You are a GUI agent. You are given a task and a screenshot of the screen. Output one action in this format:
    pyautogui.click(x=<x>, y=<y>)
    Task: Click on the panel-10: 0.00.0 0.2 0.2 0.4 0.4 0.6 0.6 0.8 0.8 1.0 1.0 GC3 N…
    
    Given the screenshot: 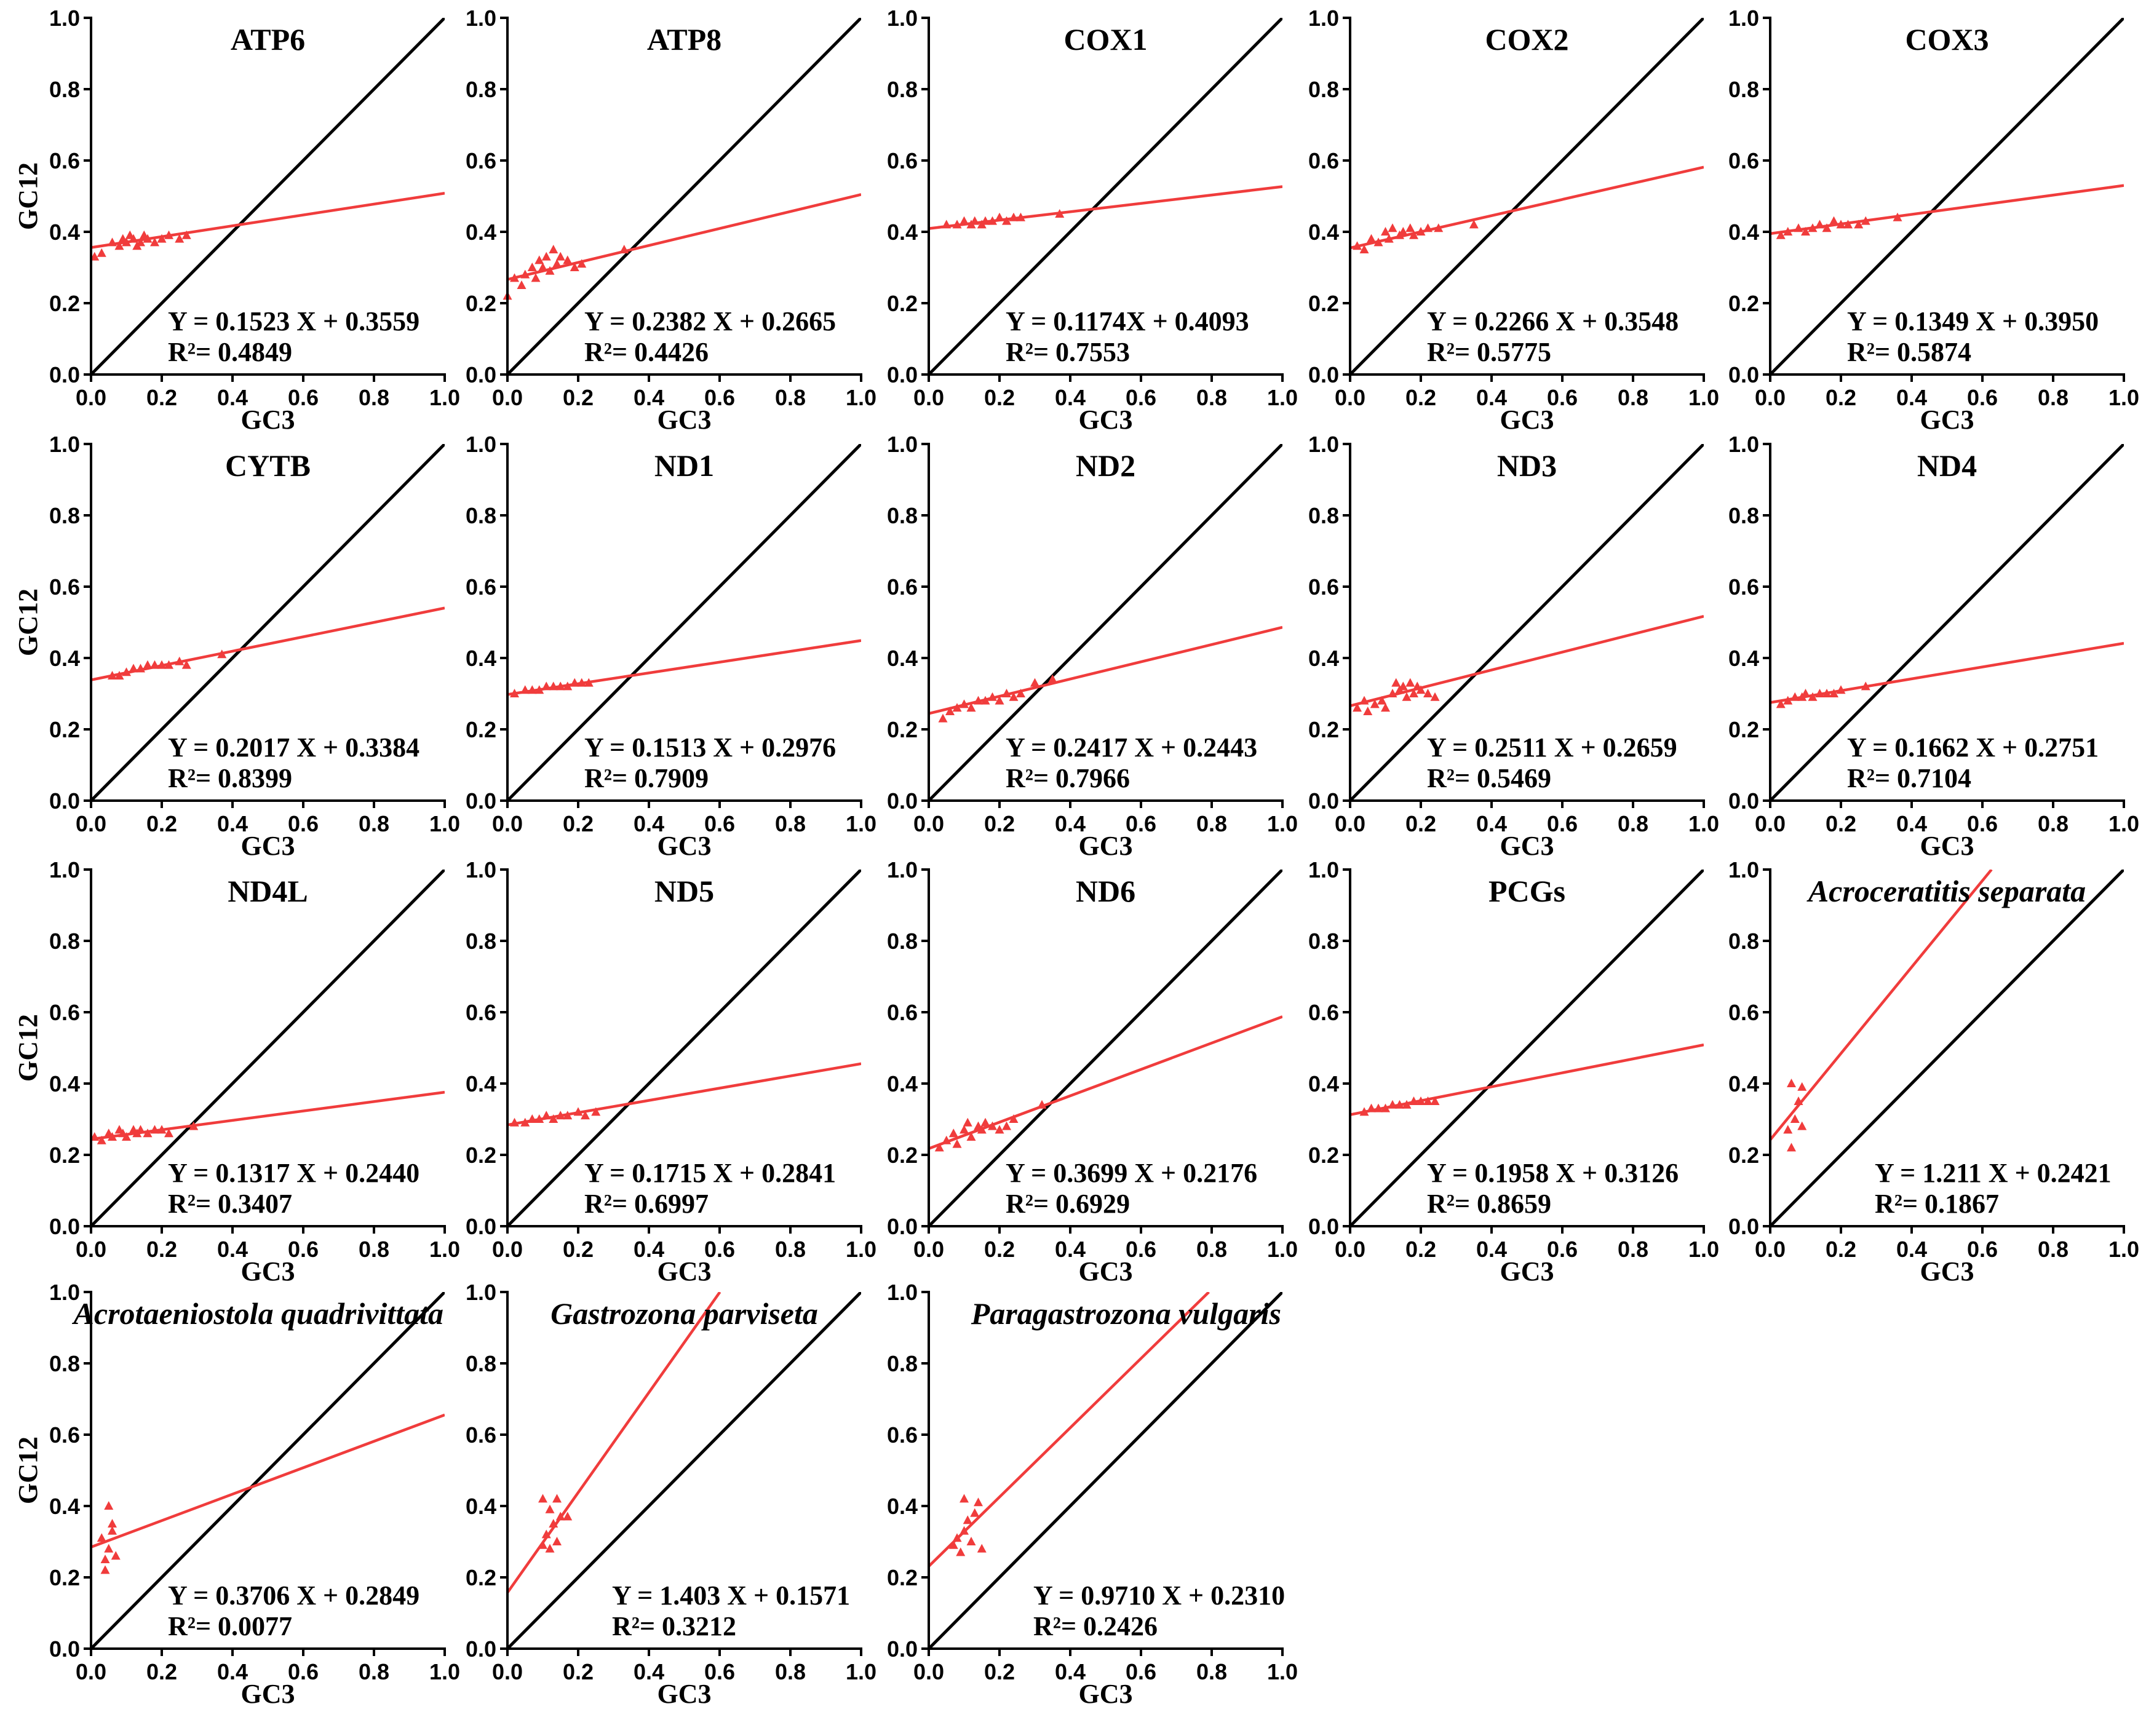 What is the action you would take?
    pyautogui.click(x=1933, y=646)
    